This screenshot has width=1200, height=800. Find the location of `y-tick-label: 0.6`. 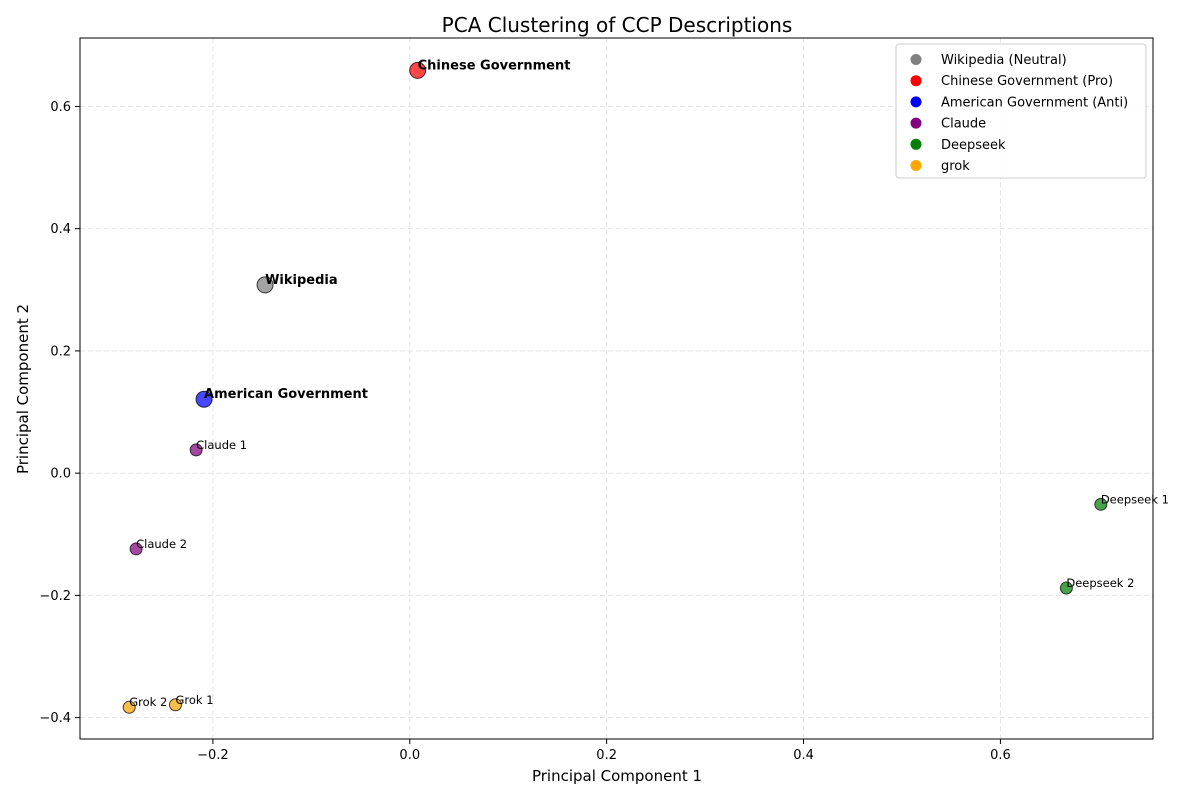

y-tick-label: 0.6 is located at coordinates (60, 107).